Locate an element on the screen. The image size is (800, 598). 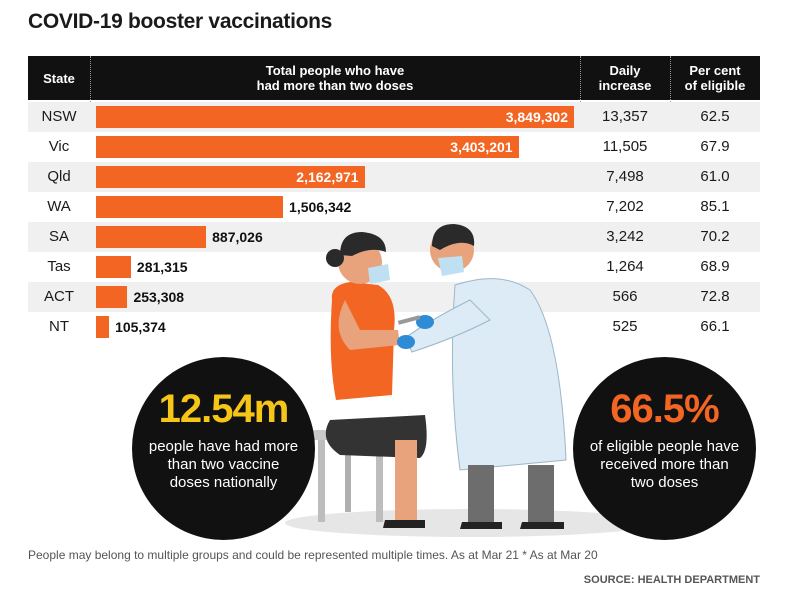
state-label: SA is located at coordinates (58, 236).